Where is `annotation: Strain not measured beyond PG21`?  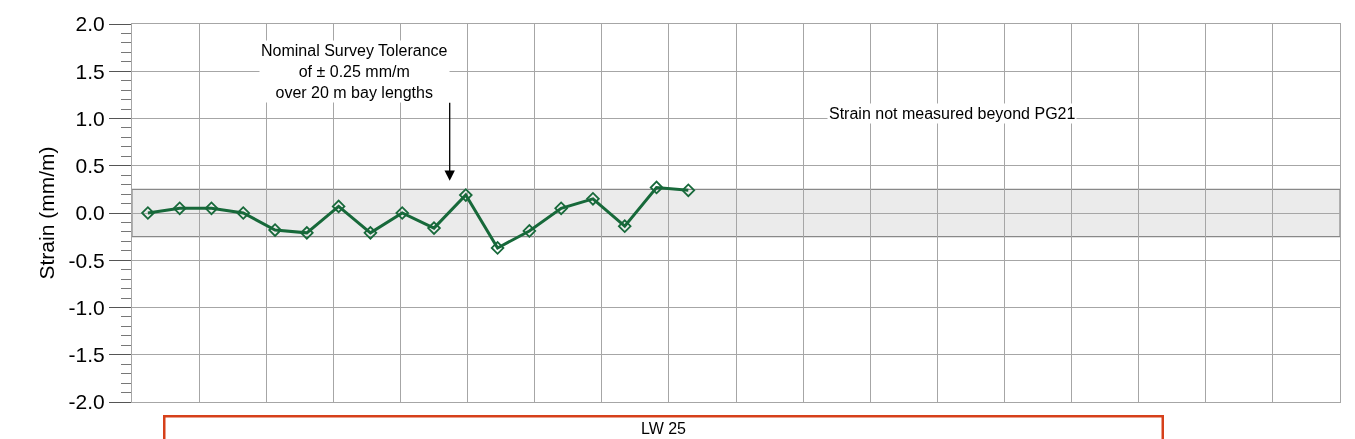
annotation: Strain not measured beyond PG21 is located at coordinates (952, 113).